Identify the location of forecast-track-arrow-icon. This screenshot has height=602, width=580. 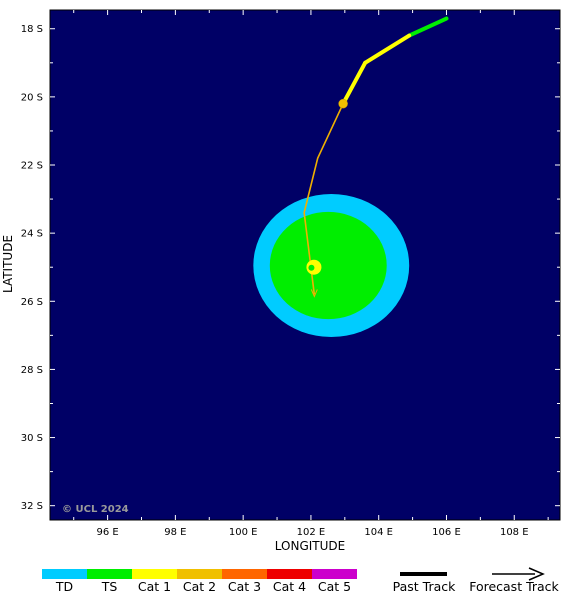
(536, 574).